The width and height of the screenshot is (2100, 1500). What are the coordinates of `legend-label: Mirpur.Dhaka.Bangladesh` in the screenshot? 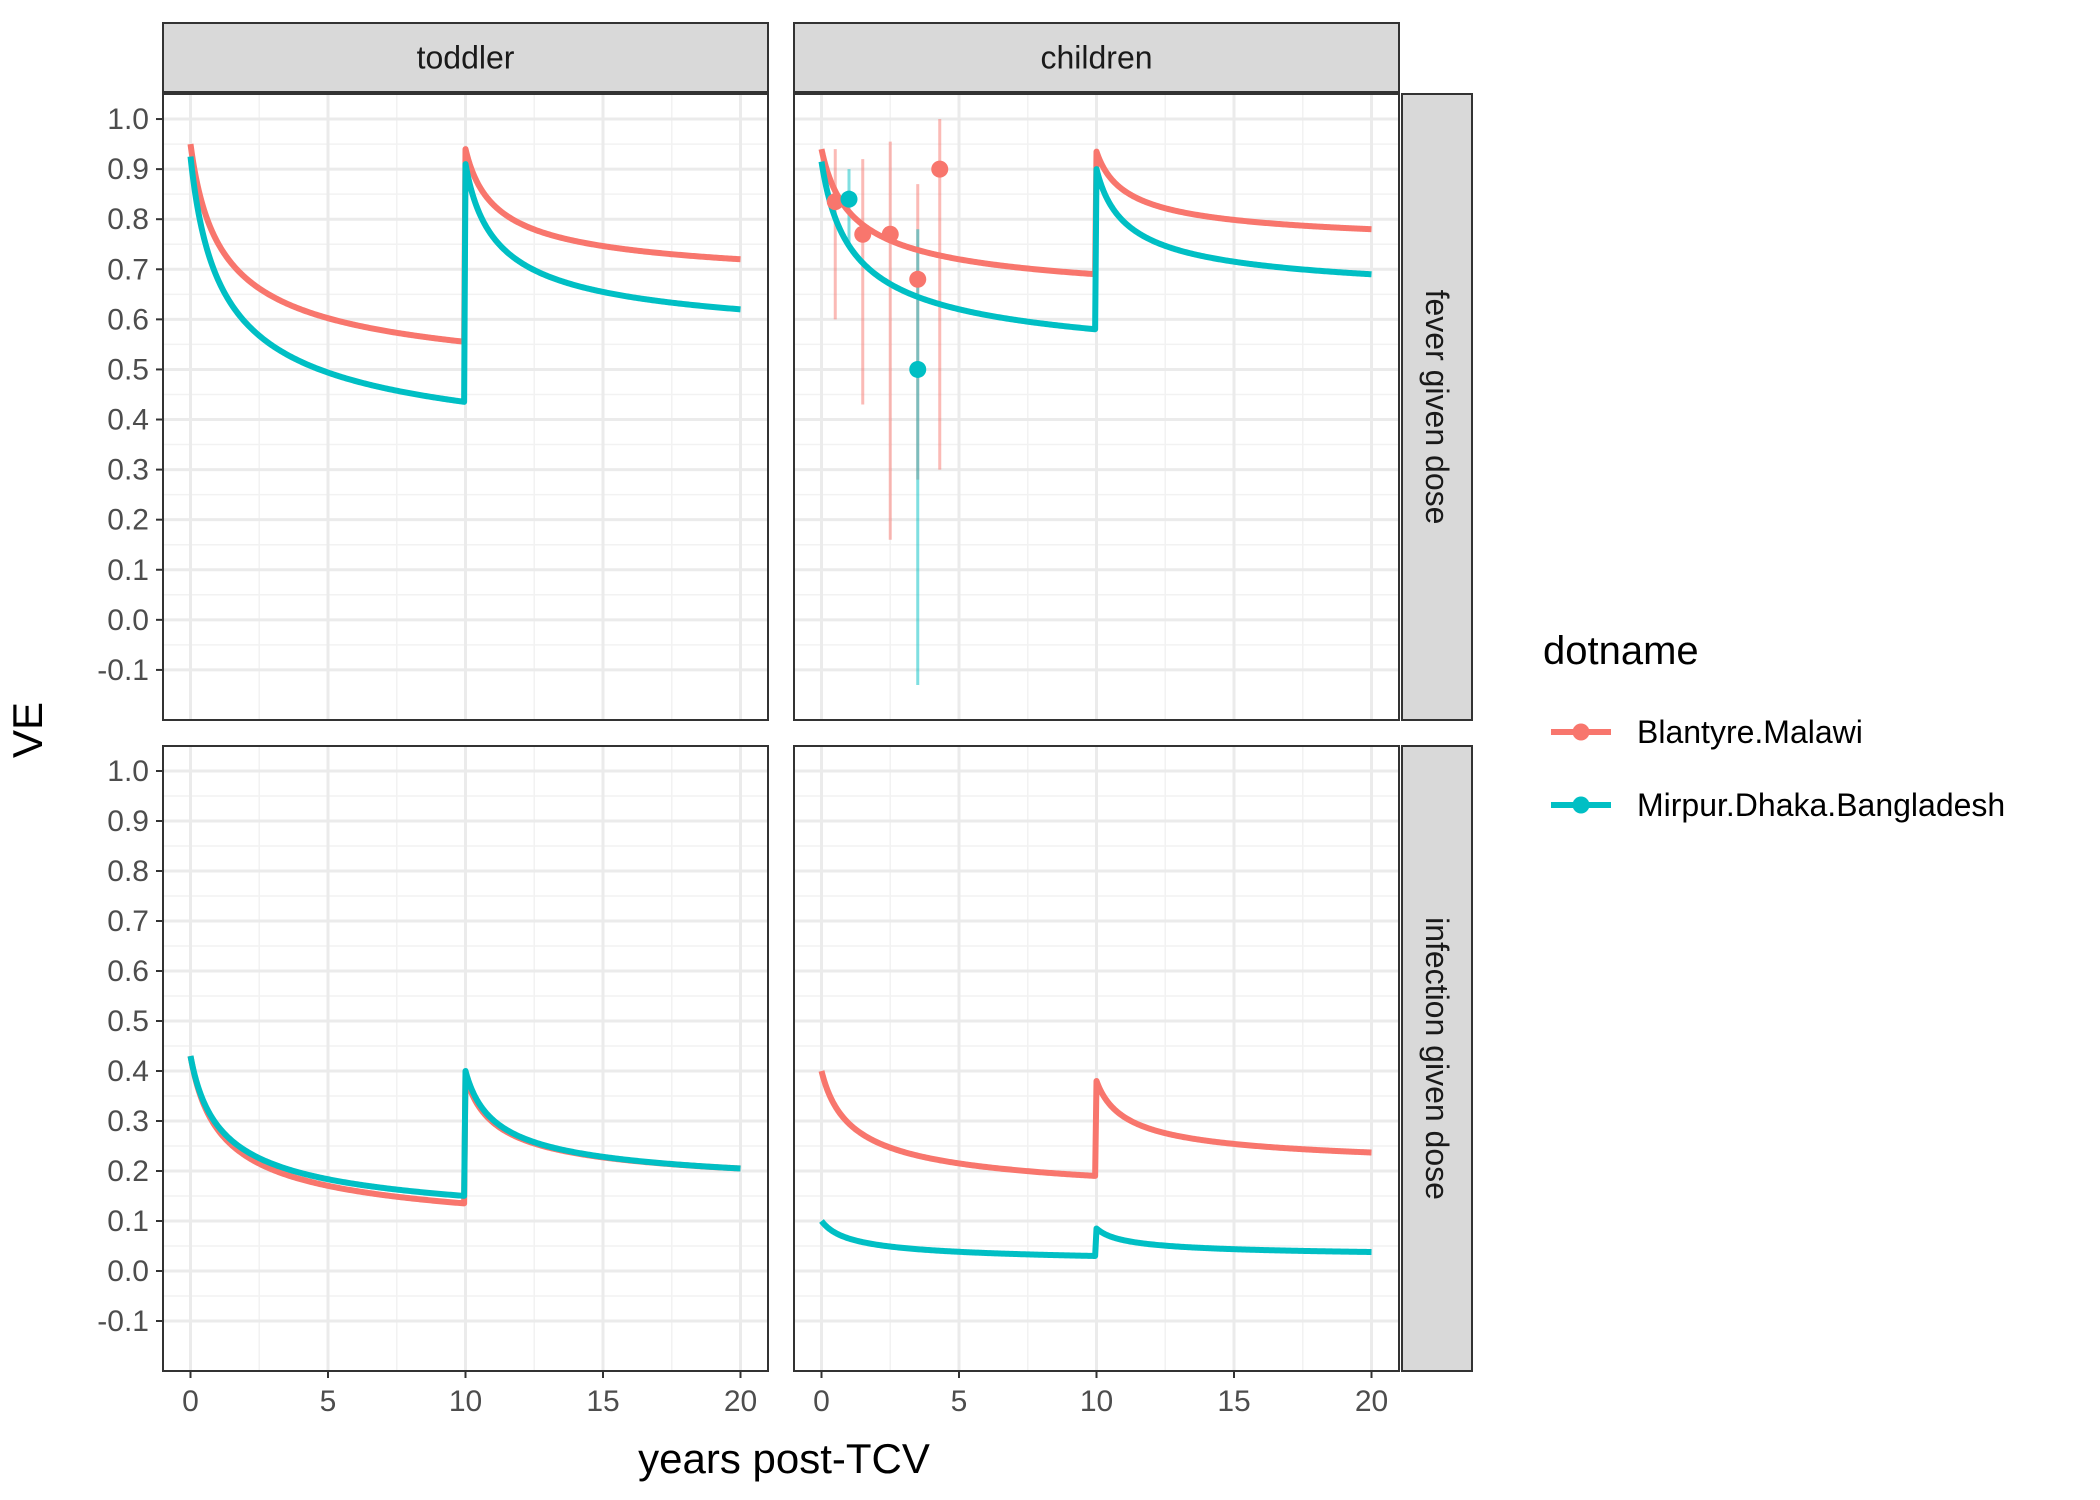 It's located at (1821, 805).